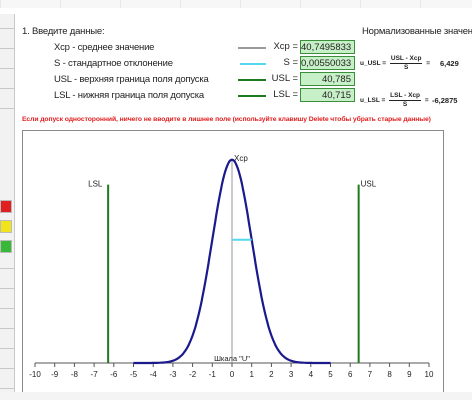 This screenshot has width=472, height=400. What do you see at coordinates (373, 101) in the screenshot?
I see `lsl-formula-lhs: u_LSL =` at bounding box center [373, 101].